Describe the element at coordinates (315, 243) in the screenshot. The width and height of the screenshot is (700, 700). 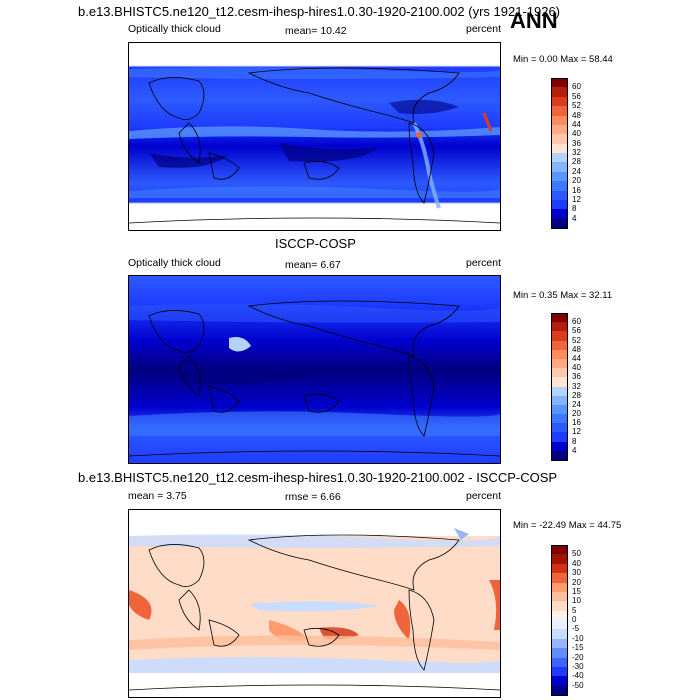
I see `panel2-title: ISCCP-COSP` at that location.